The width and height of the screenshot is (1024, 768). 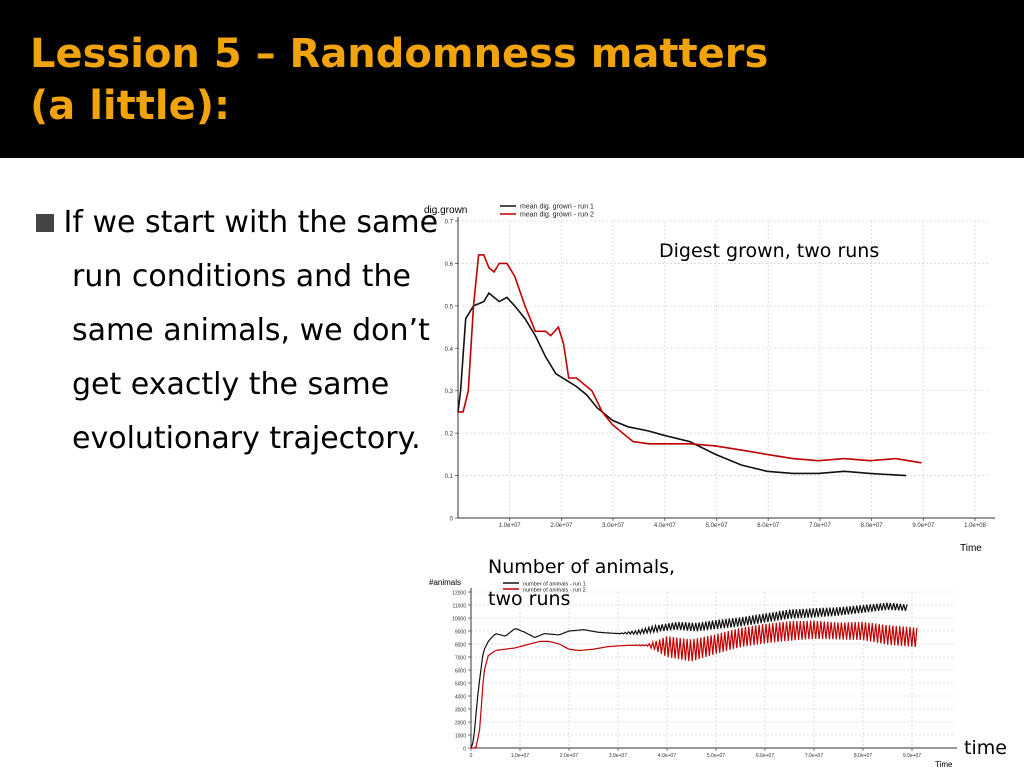 I want to click on y-tick-label: 0.2, so click(x=449, y=435).